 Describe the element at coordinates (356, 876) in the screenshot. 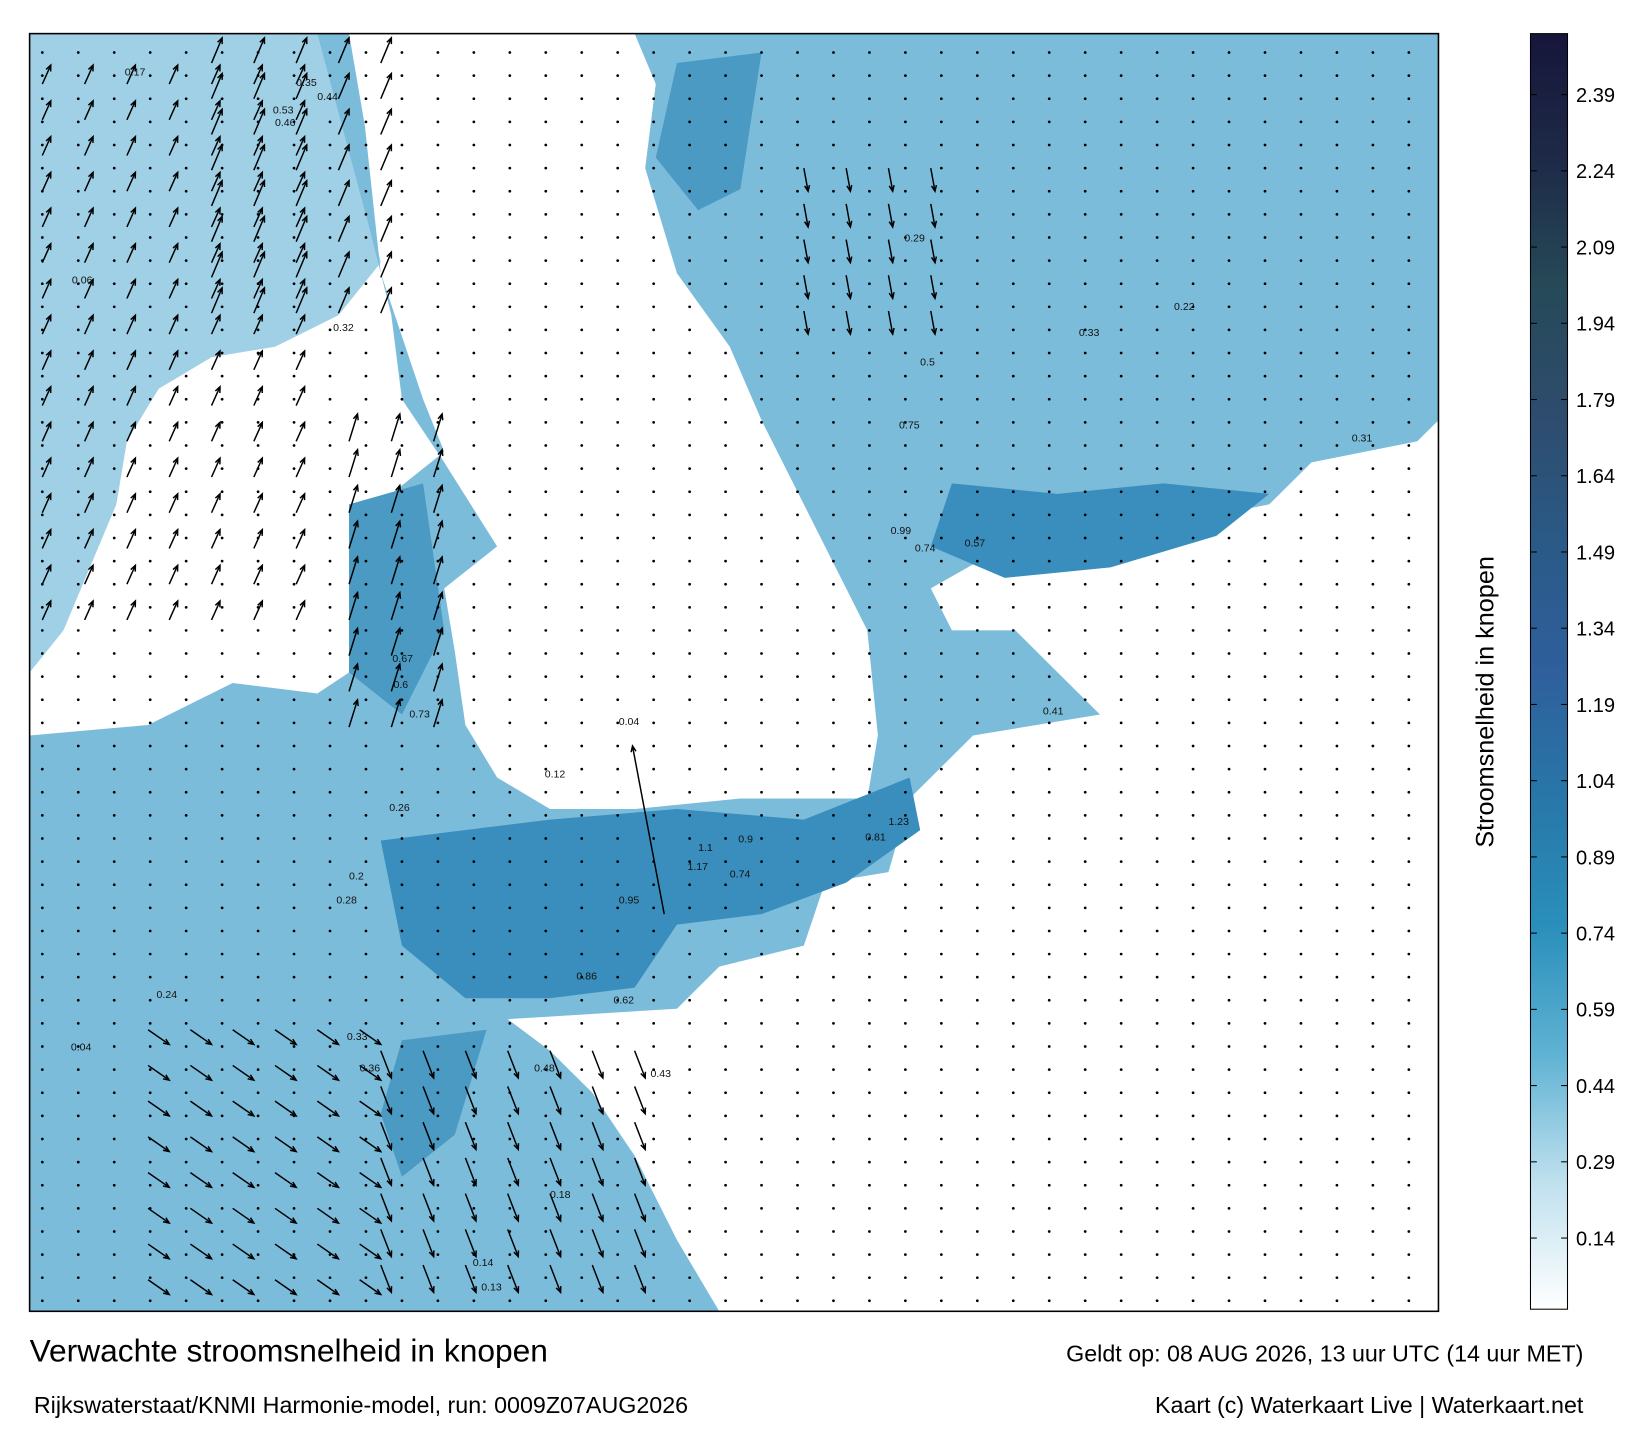

I see `current-value: 0.2` at that location.